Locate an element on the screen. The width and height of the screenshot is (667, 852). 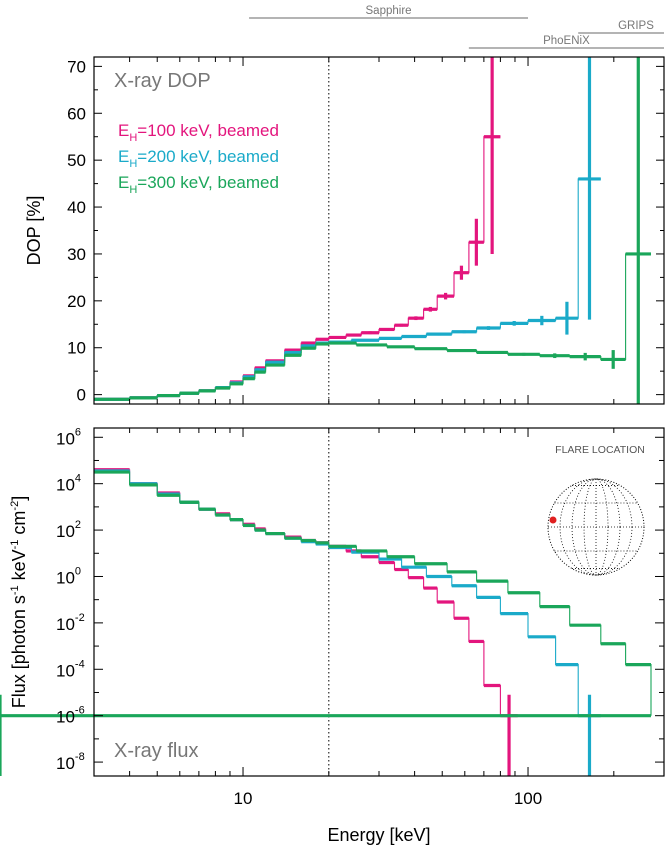
flare-location-inset: FLARE LOCATION is located at coordinates (596, 510).